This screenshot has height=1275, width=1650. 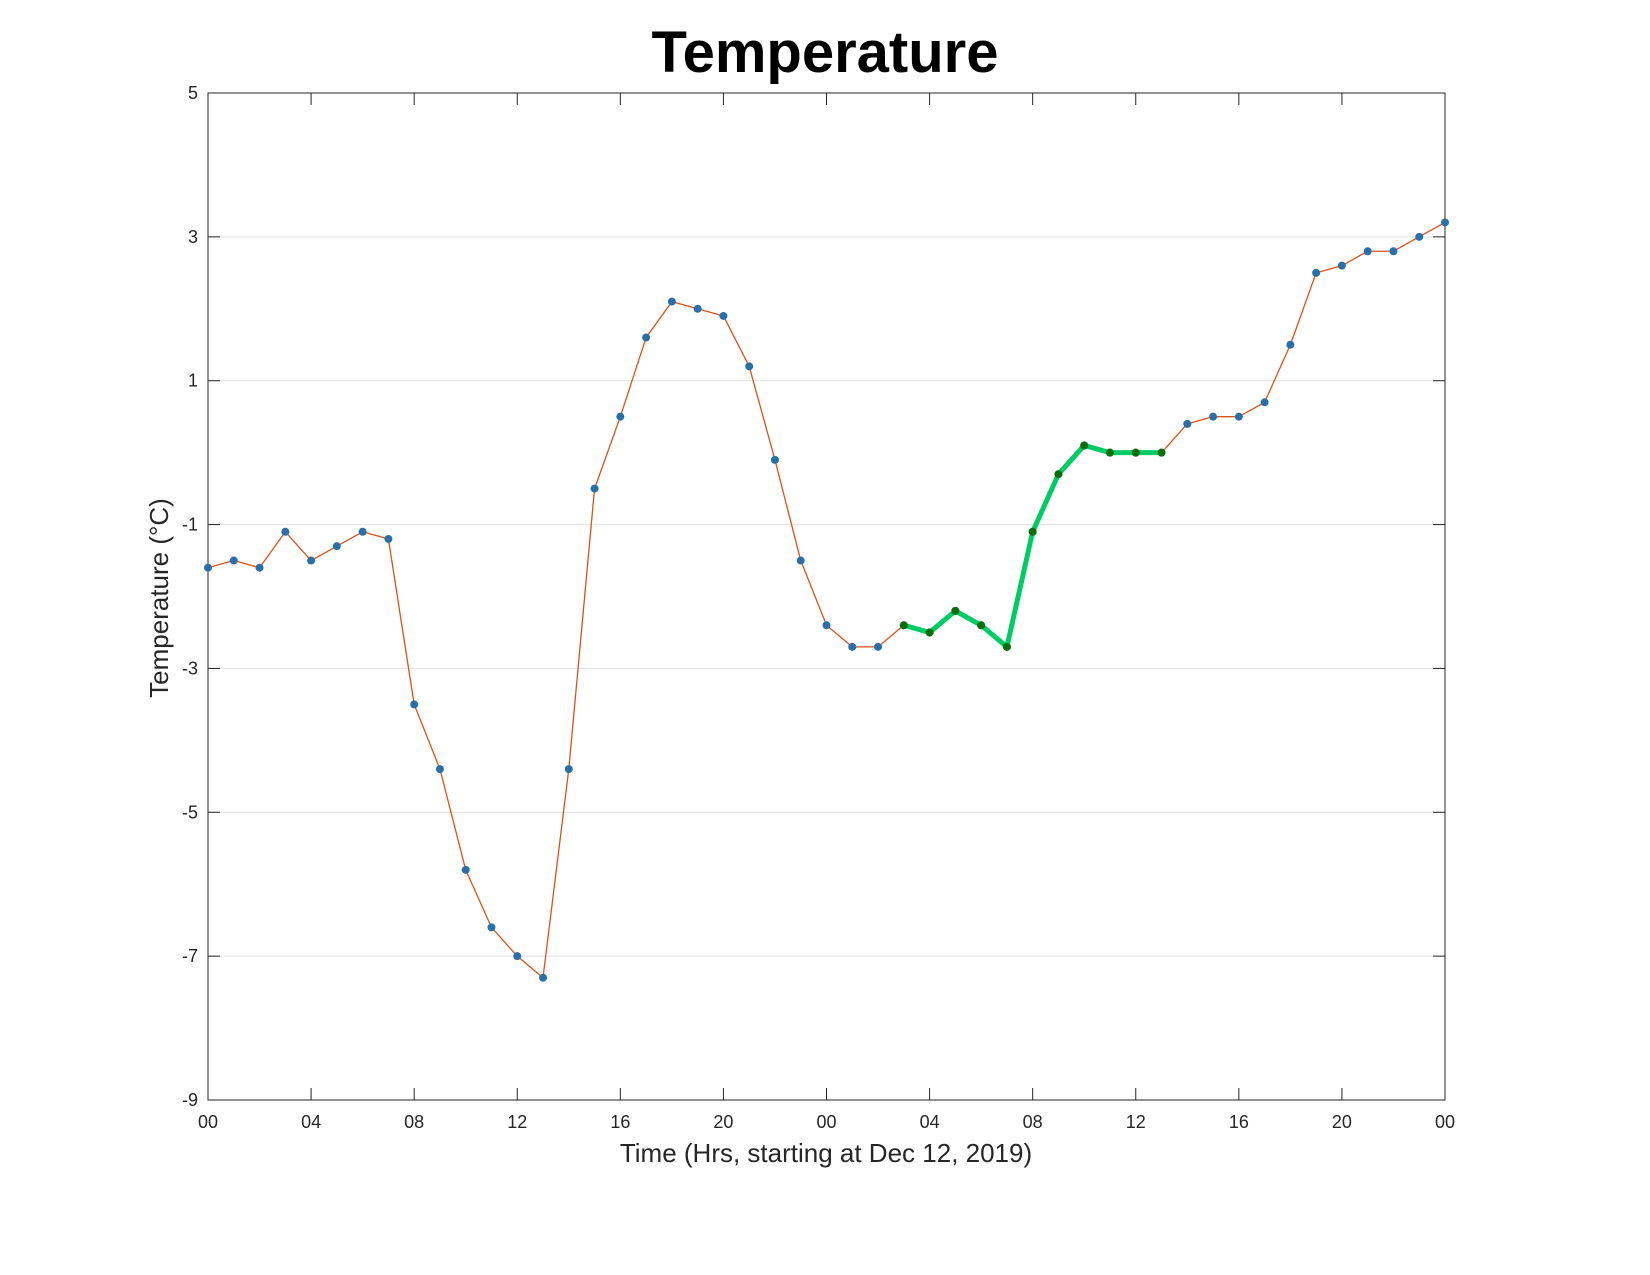 What do you see at coordinates (190, 812) in the screenshot?
I see `y-tick-label: -5` at bounding box center [190, 812].